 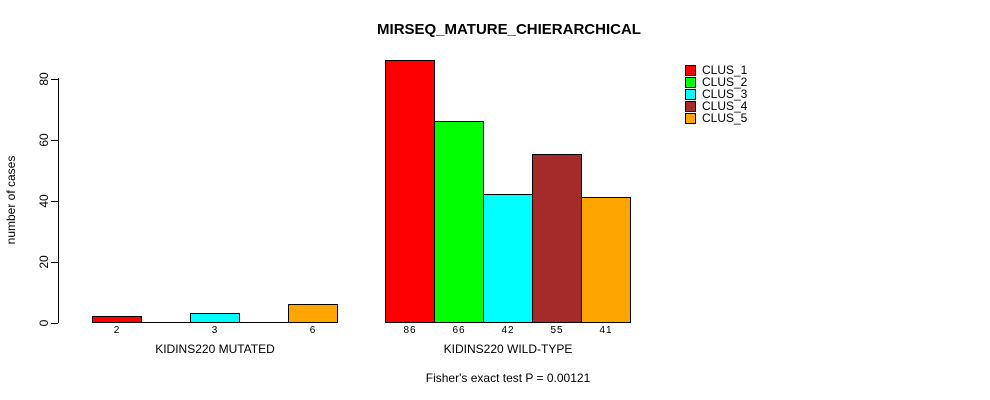 What do you see at coordinates (725, 94) in the screenshot?
I see `legend-label: CLUS_3` at bounding box center [725, 94].